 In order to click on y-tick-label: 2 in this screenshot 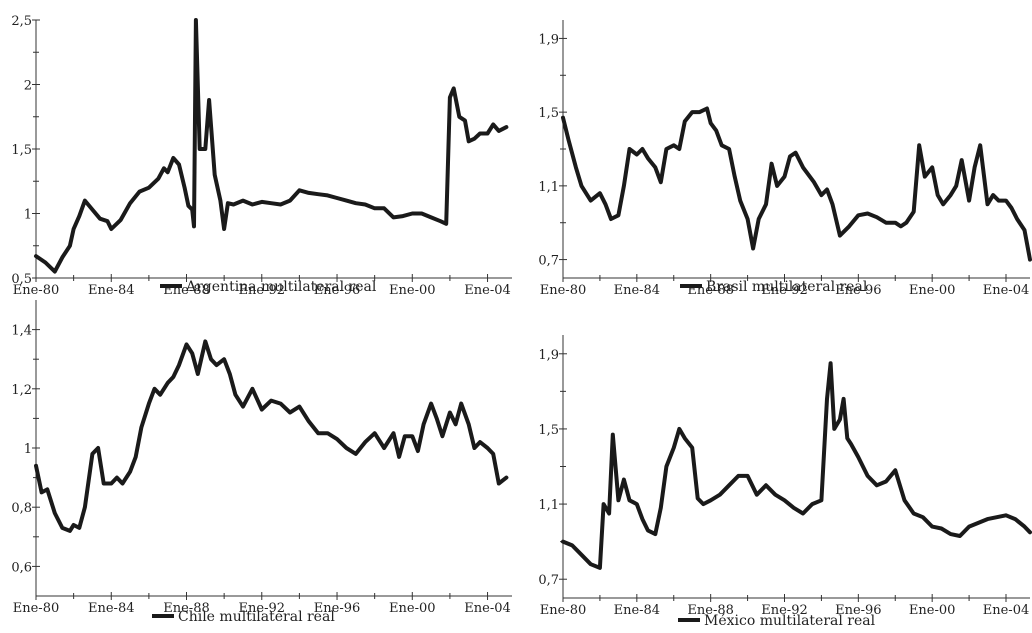, I will do `click(28, 86)`.